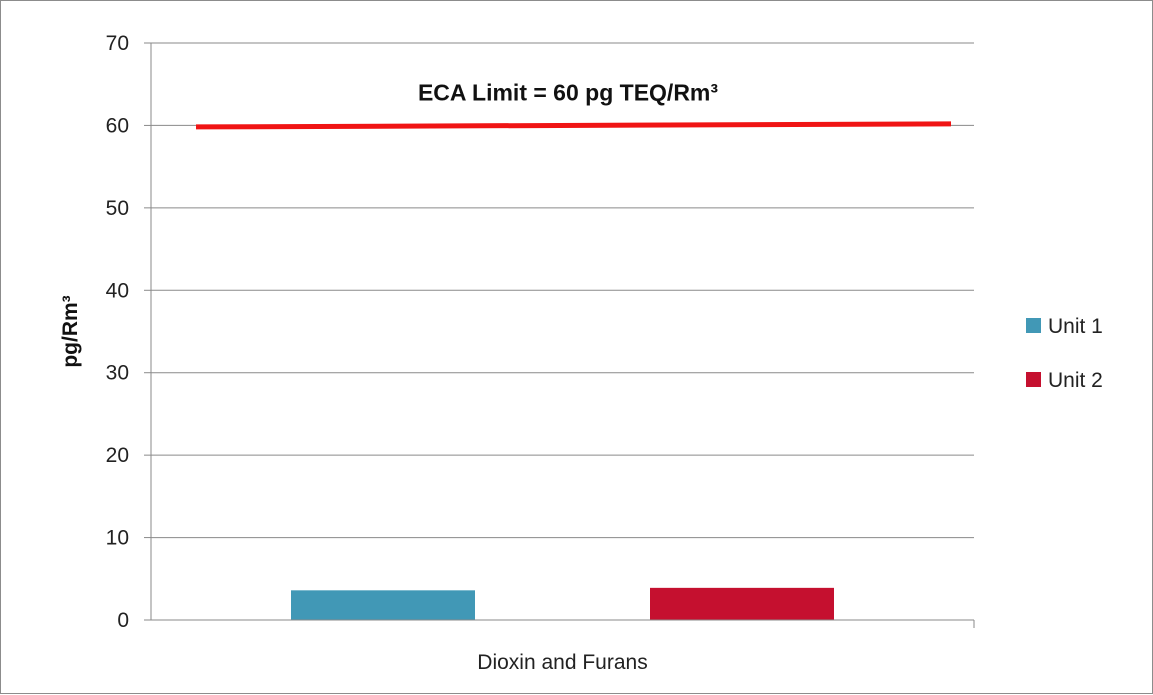 Image resolution: width=1153 pixels, height=695 pixels. What do you see at coordinates (123, 620) in the screenshot?
I see `y-tick-label: 0` at bounding box center [123, 620].